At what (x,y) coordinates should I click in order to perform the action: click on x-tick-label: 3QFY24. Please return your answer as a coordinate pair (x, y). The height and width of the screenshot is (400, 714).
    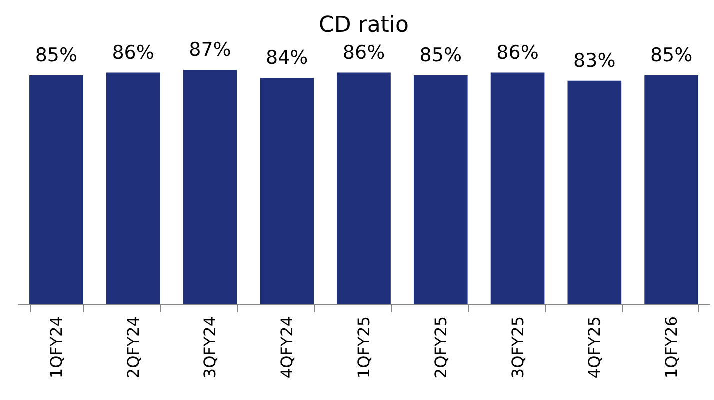
    Looking at the image, I should click on (210, 347).